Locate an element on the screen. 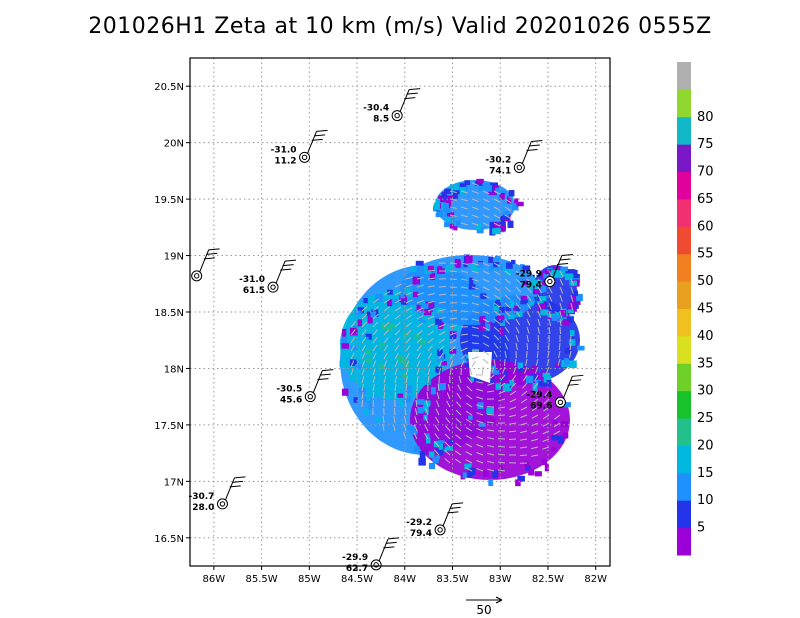 The image size is (800, 618). observation: -29.962.7 is located at coordinates (371, 555).